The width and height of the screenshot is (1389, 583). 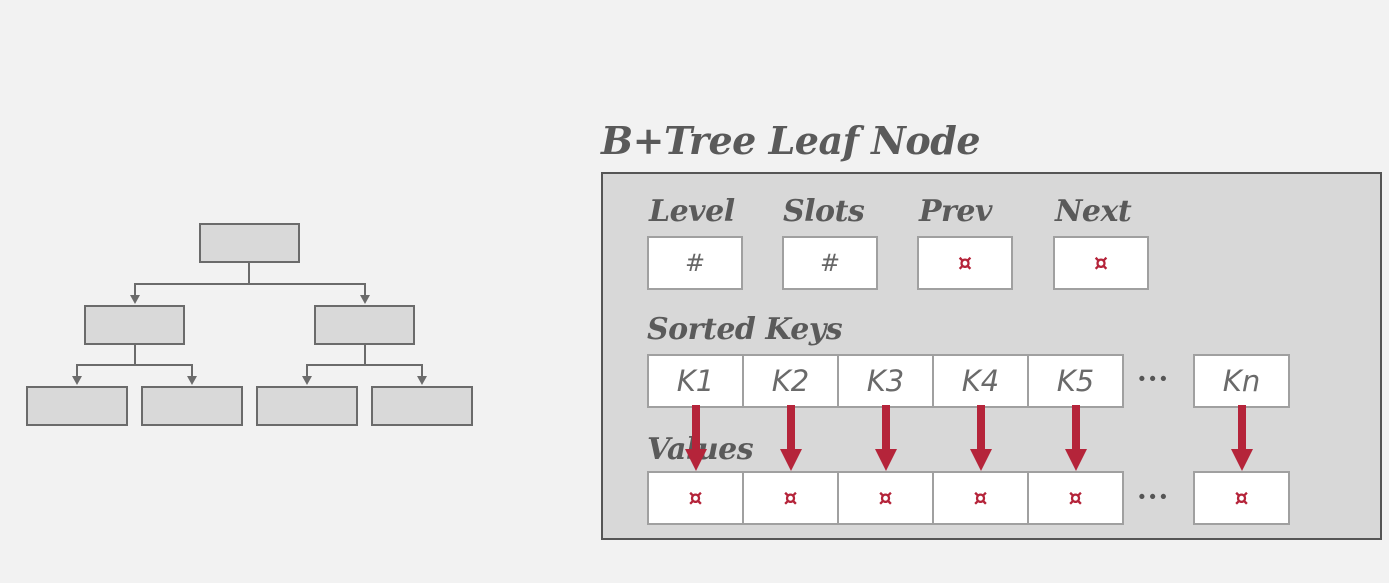 I want to click on key-label: K5, so click(x=1075, y=381).